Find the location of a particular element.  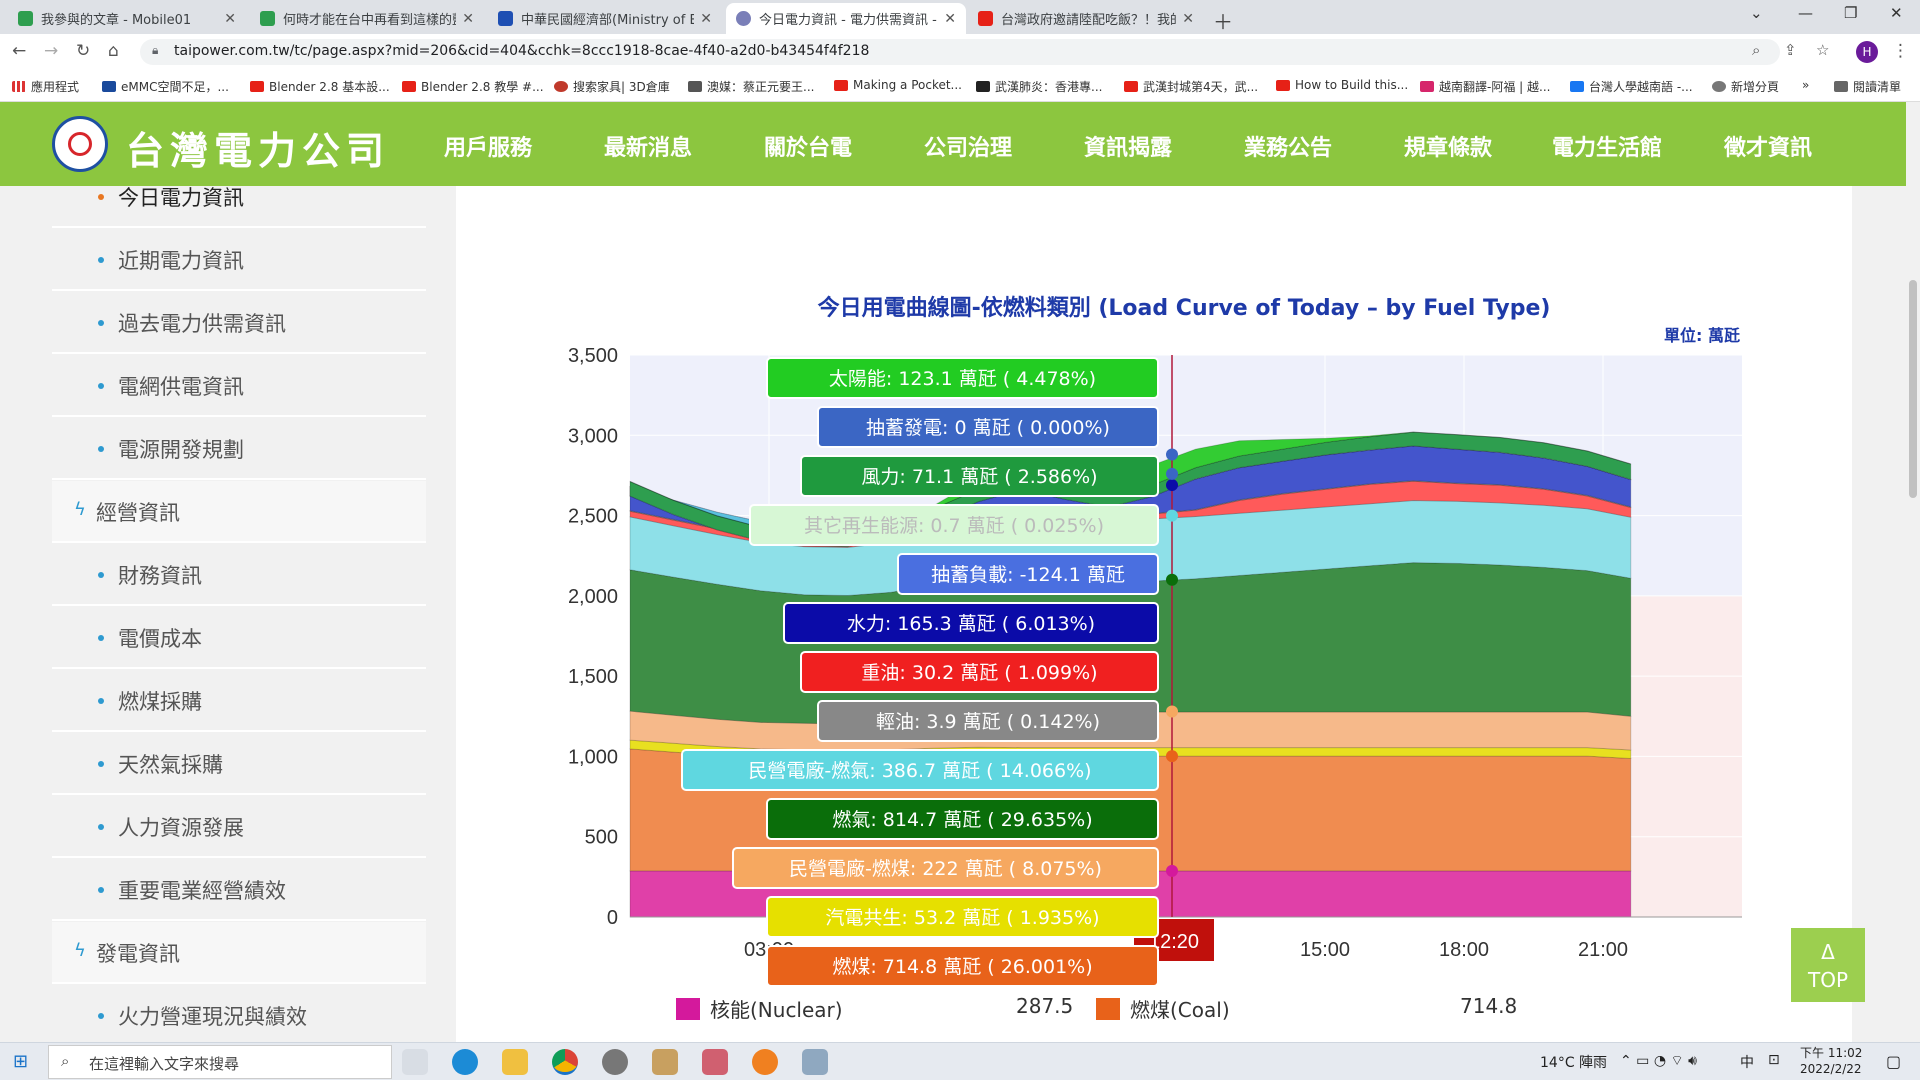

back-icon: ← is located at coordinates (19, 51).